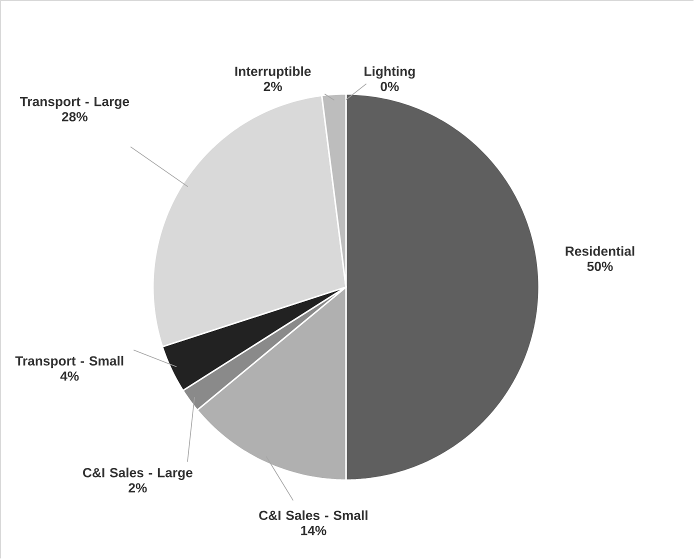 The height and width of the screenshot is (559, 694). Describe the element at coordinates (75, 103) in the screenshot. I see `slice-label: Transport - Large` at that location.